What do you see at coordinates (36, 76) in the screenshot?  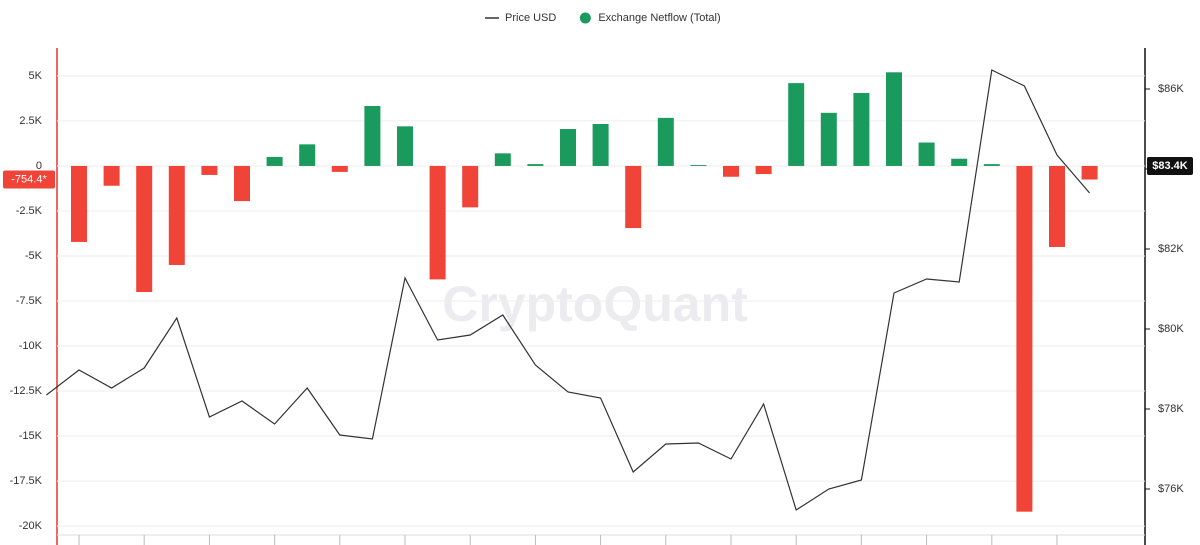 I see `y-tick-label: 5K` at bounding box center [36, 76].